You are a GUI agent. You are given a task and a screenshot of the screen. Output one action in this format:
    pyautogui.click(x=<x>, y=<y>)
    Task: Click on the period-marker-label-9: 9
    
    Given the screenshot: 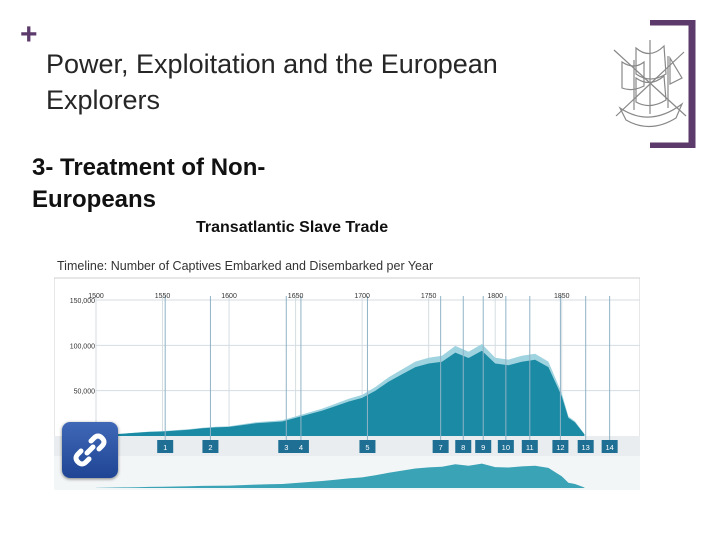 What is the action you would take?
    pyautogui.click(x=483, y=447)
    